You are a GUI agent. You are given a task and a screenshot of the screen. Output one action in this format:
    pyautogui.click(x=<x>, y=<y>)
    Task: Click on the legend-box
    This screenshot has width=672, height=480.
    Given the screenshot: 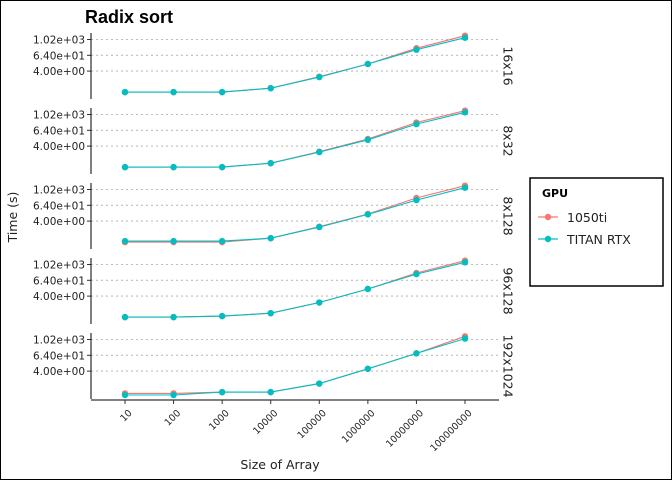 What is the action you would take?
    pyautogui.click(x=596, y=232)
    